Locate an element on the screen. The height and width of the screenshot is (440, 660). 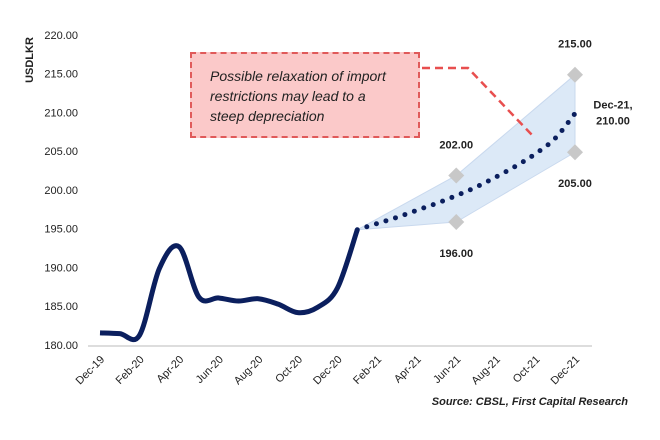
x-tick-label: Jun-21 is located at coordinates (447, 370).